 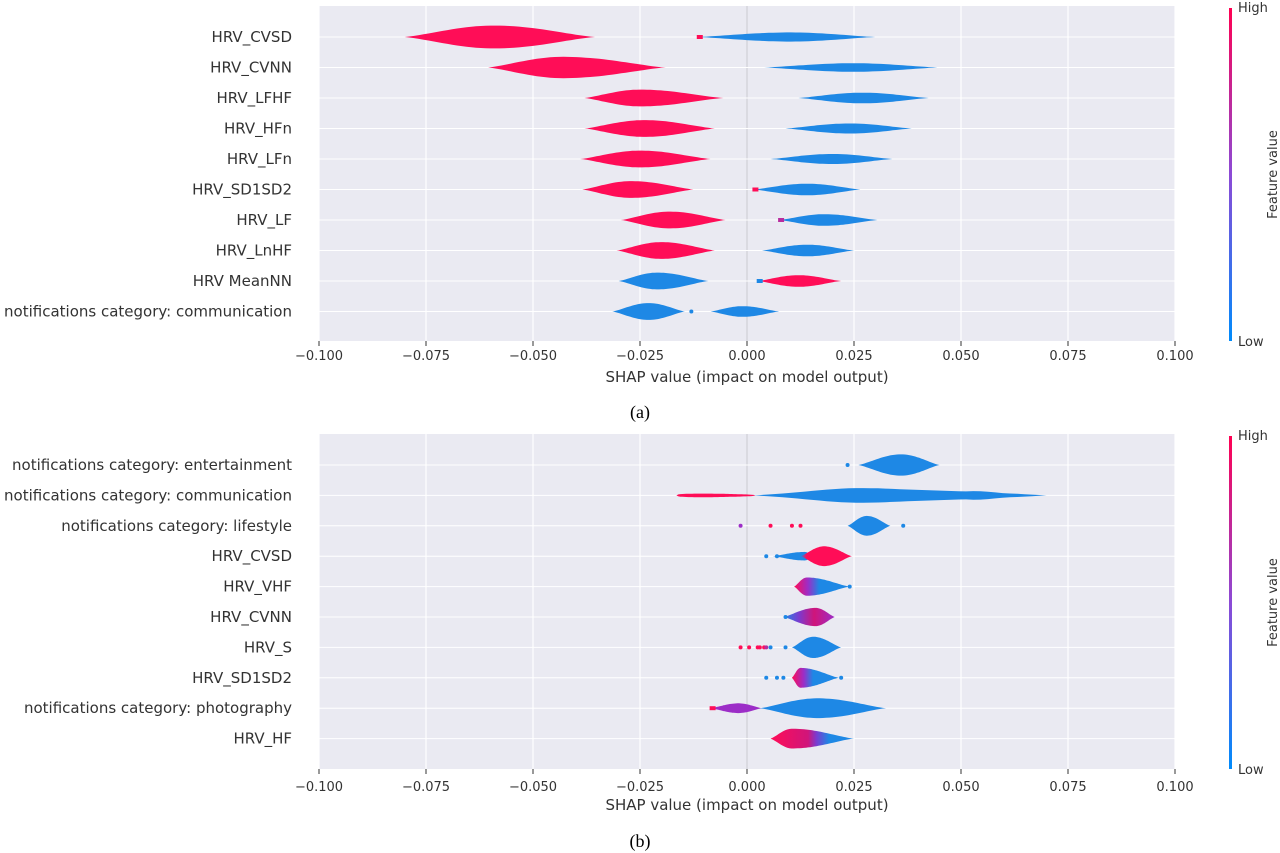 I want to click on feature-label: HRV MeanNN, so click(x=242, y=281).